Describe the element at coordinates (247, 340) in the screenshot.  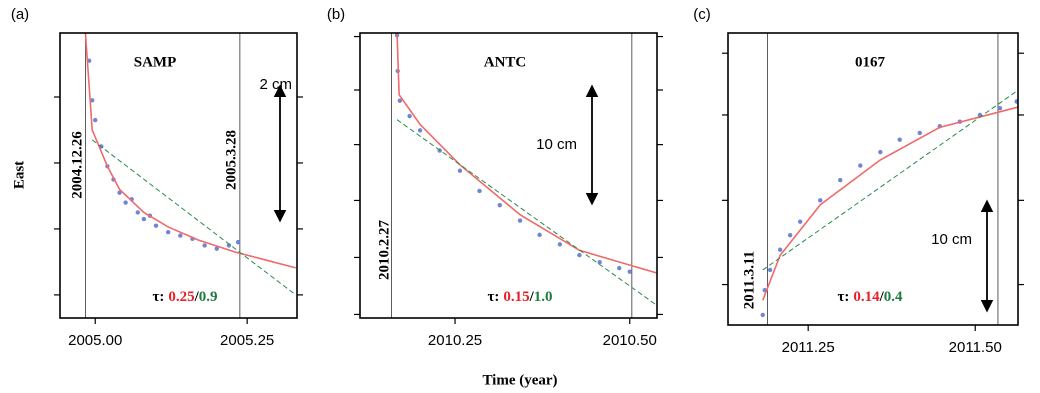
I see `x-tick-label: 2005.25` at that location.